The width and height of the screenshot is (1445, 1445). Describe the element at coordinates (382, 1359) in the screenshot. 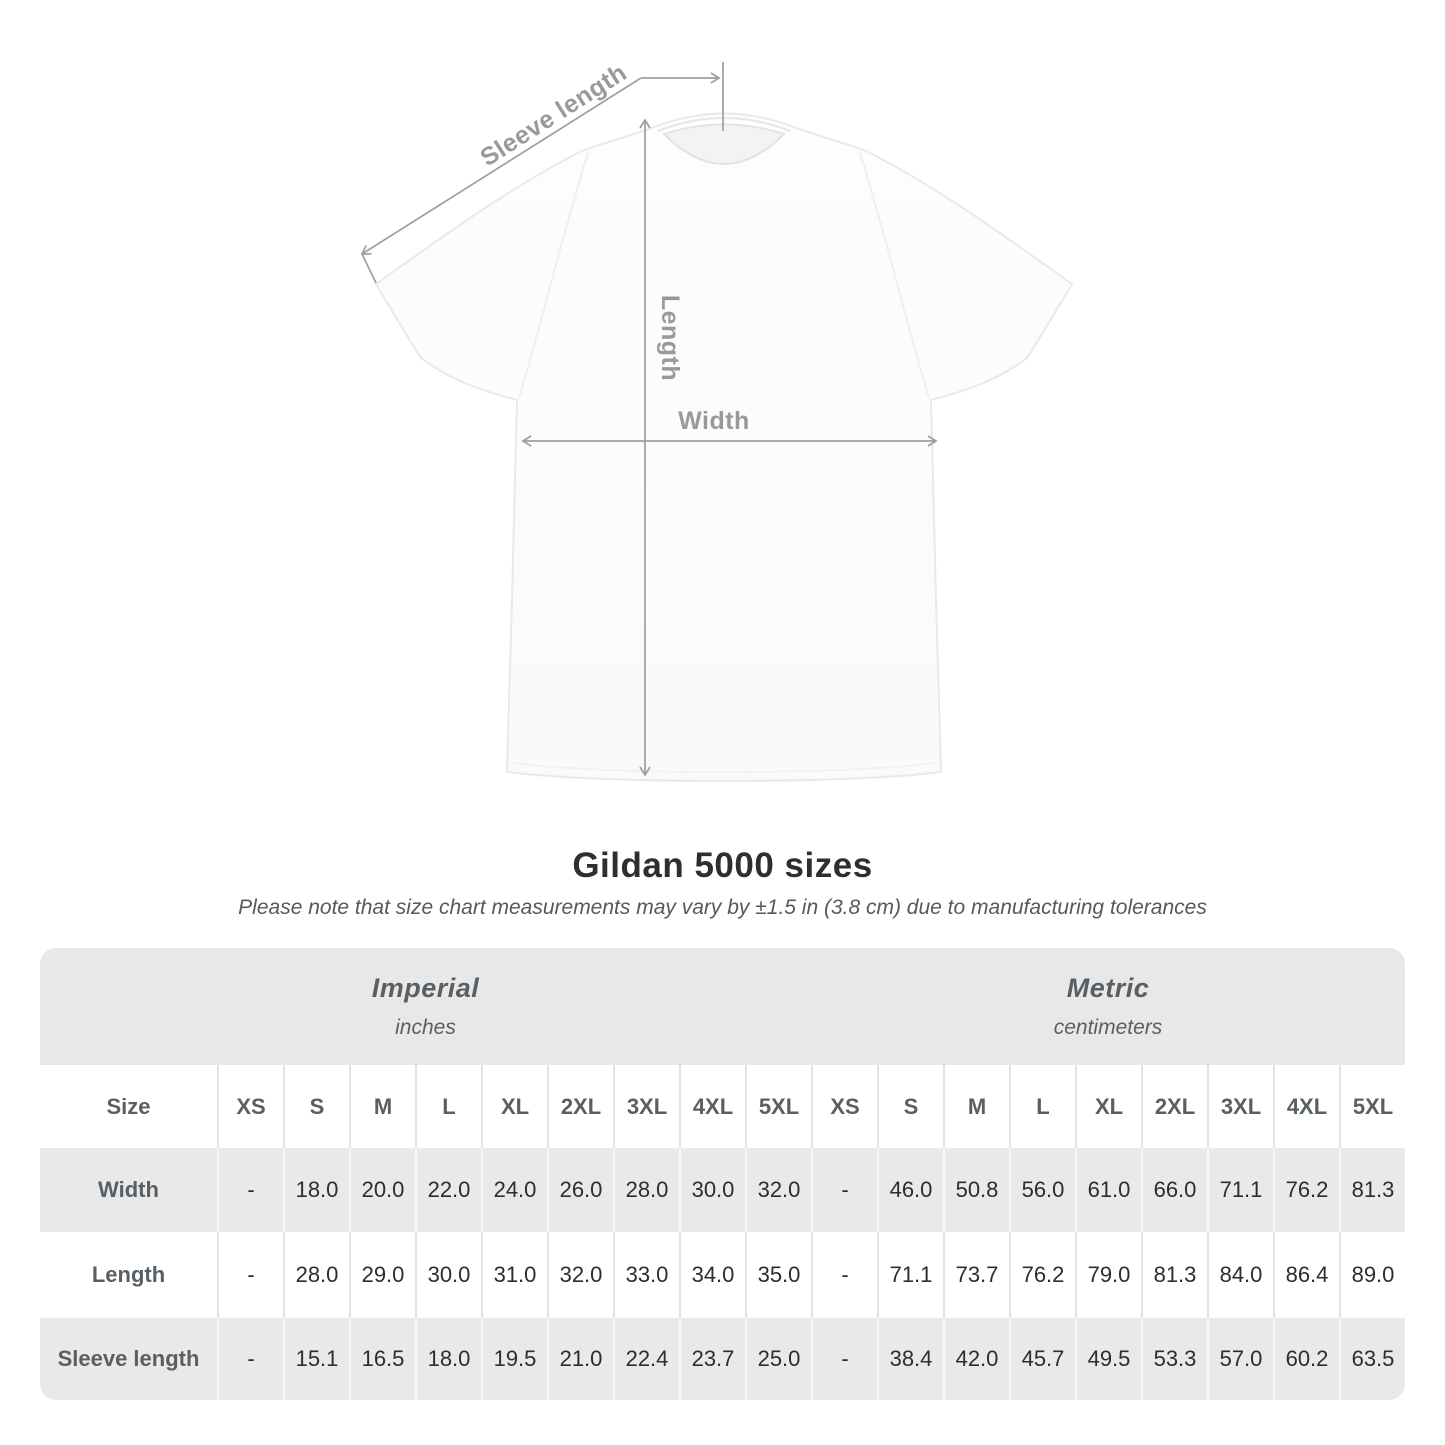

I see `value-cell: 16.5` at that location.